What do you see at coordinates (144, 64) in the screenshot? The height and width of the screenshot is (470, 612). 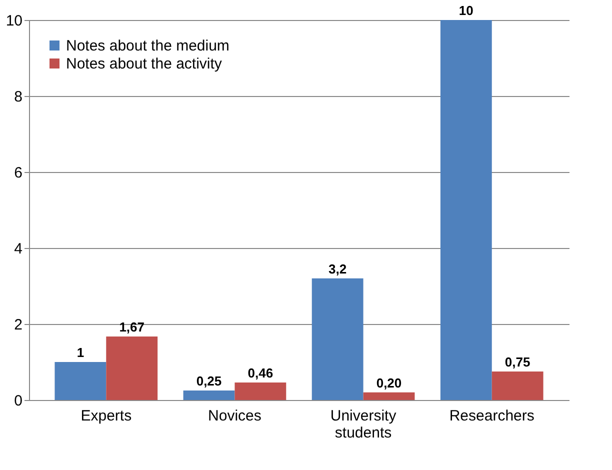 I see `legend-label: Notes about the activity` at bounding box center [144, 64].